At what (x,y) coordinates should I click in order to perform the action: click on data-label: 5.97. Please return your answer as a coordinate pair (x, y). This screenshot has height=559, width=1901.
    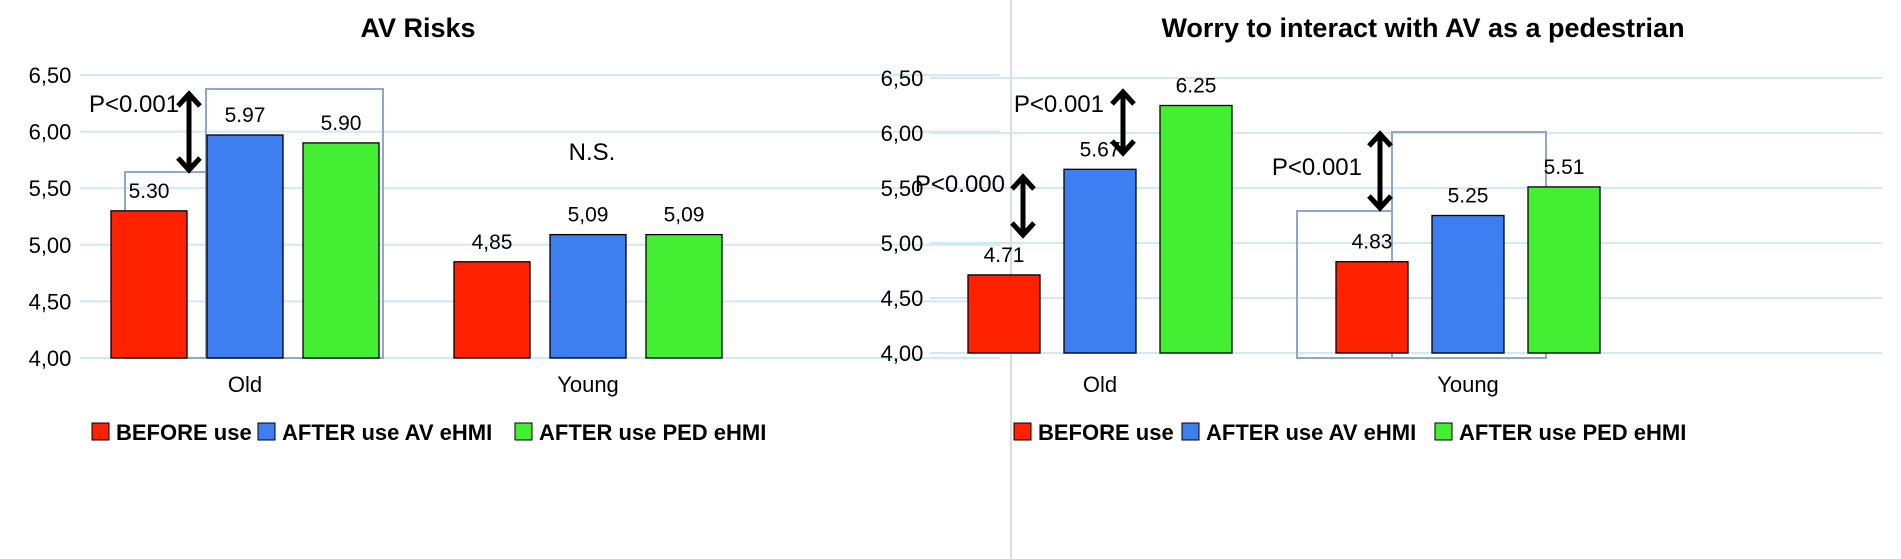
    Looking at the image, I should click on (245, 115).